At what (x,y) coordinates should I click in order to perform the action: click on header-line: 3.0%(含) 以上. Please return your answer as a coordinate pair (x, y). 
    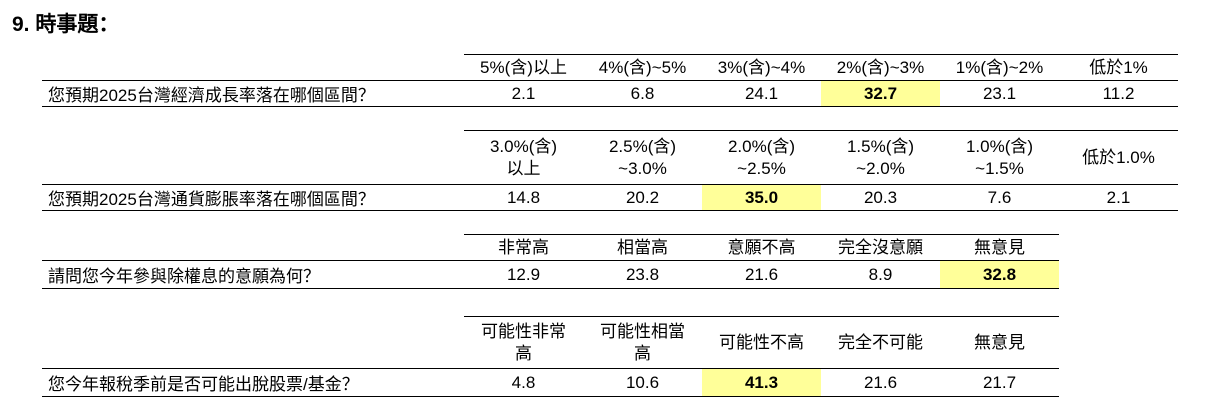
    Looking at the image, I should click on (523, 157).